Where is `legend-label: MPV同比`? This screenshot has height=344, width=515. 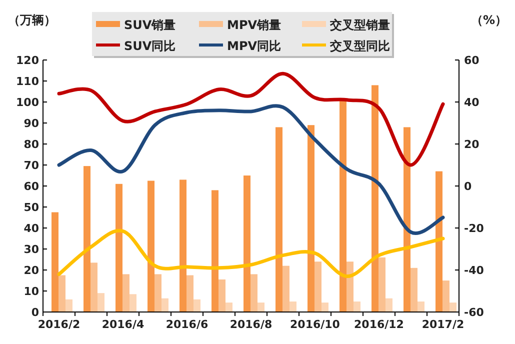 legend-label: MPV同比 is located at coordinates (254, 46).